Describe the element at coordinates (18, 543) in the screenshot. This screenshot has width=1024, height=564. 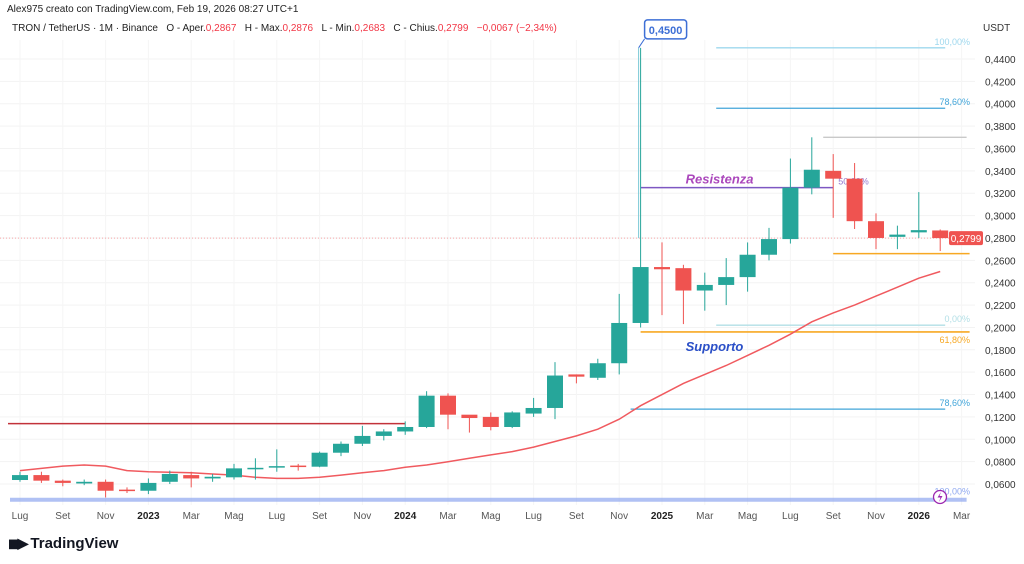
I see `tradingview-logo-icon: ◼▶` at that location.